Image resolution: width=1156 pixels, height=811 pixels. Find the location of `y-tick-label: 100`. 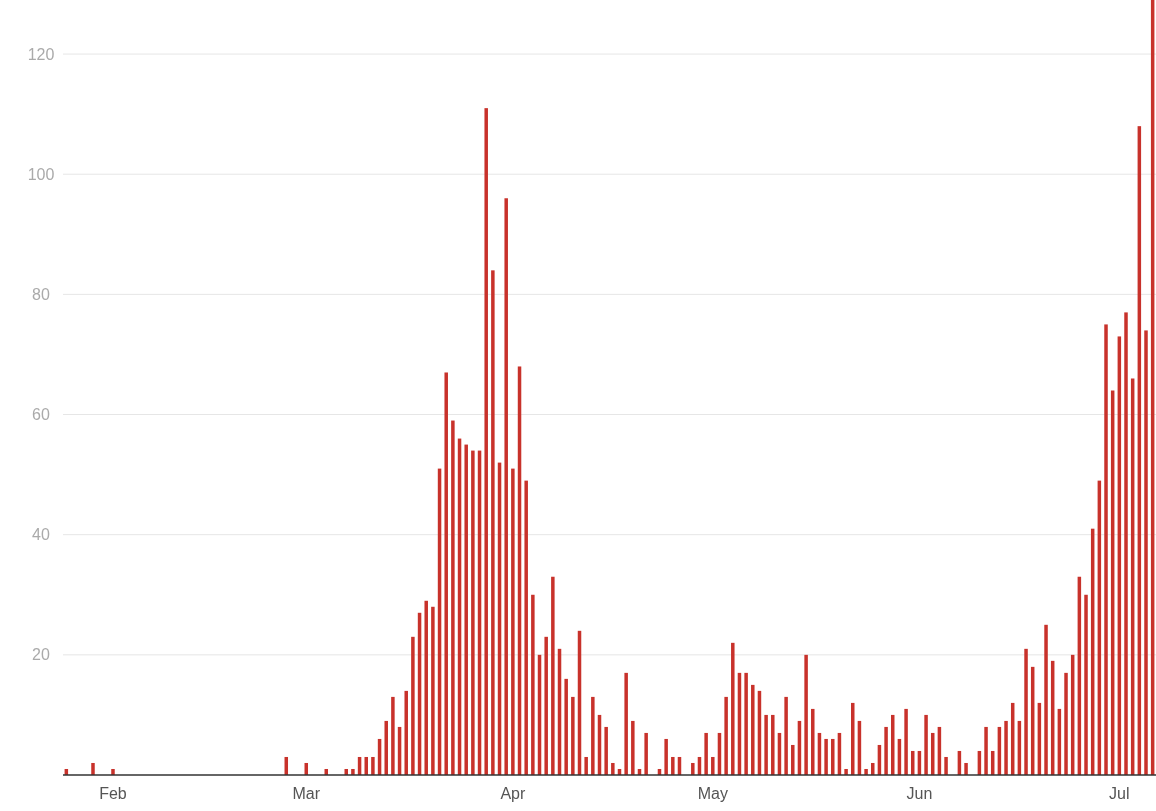

y-tick-label: 100 is located at coordinates (41, 174).